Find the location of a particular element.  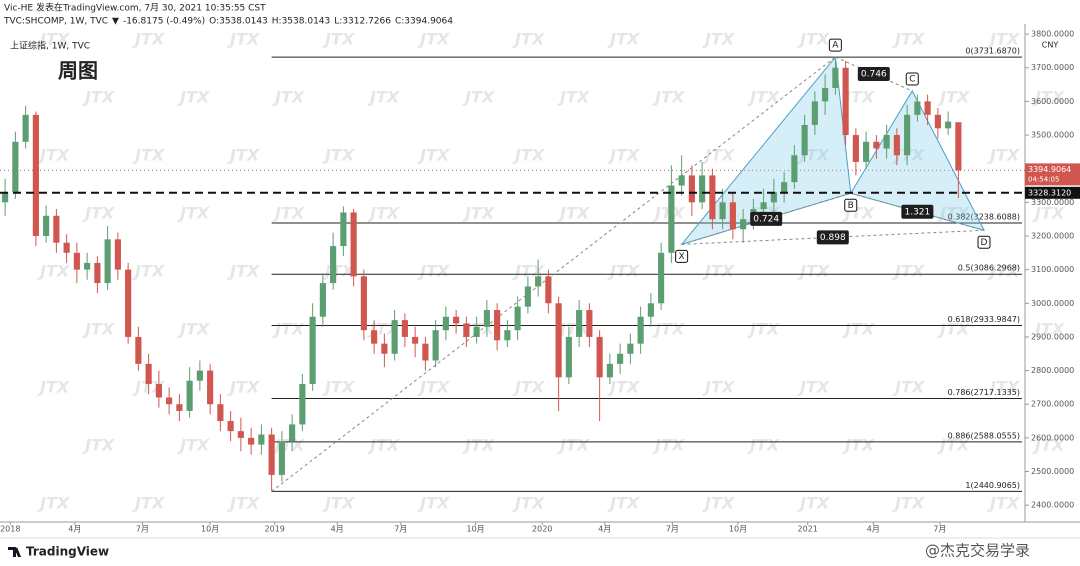

ratio-label: 1.321 is located at coordinates (917, 212).